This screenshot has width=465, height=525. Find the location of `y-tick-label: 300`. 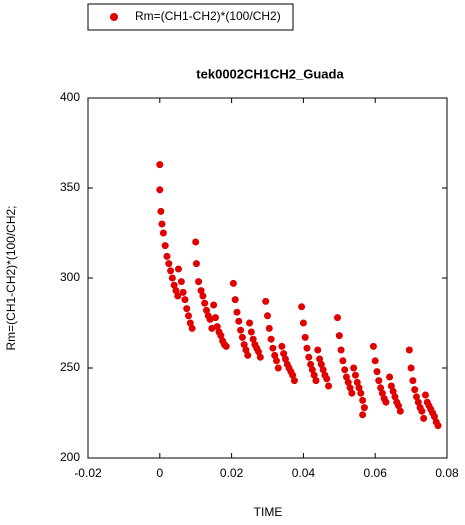

y-tick-label: 300 is located at coordinates (70, 277).